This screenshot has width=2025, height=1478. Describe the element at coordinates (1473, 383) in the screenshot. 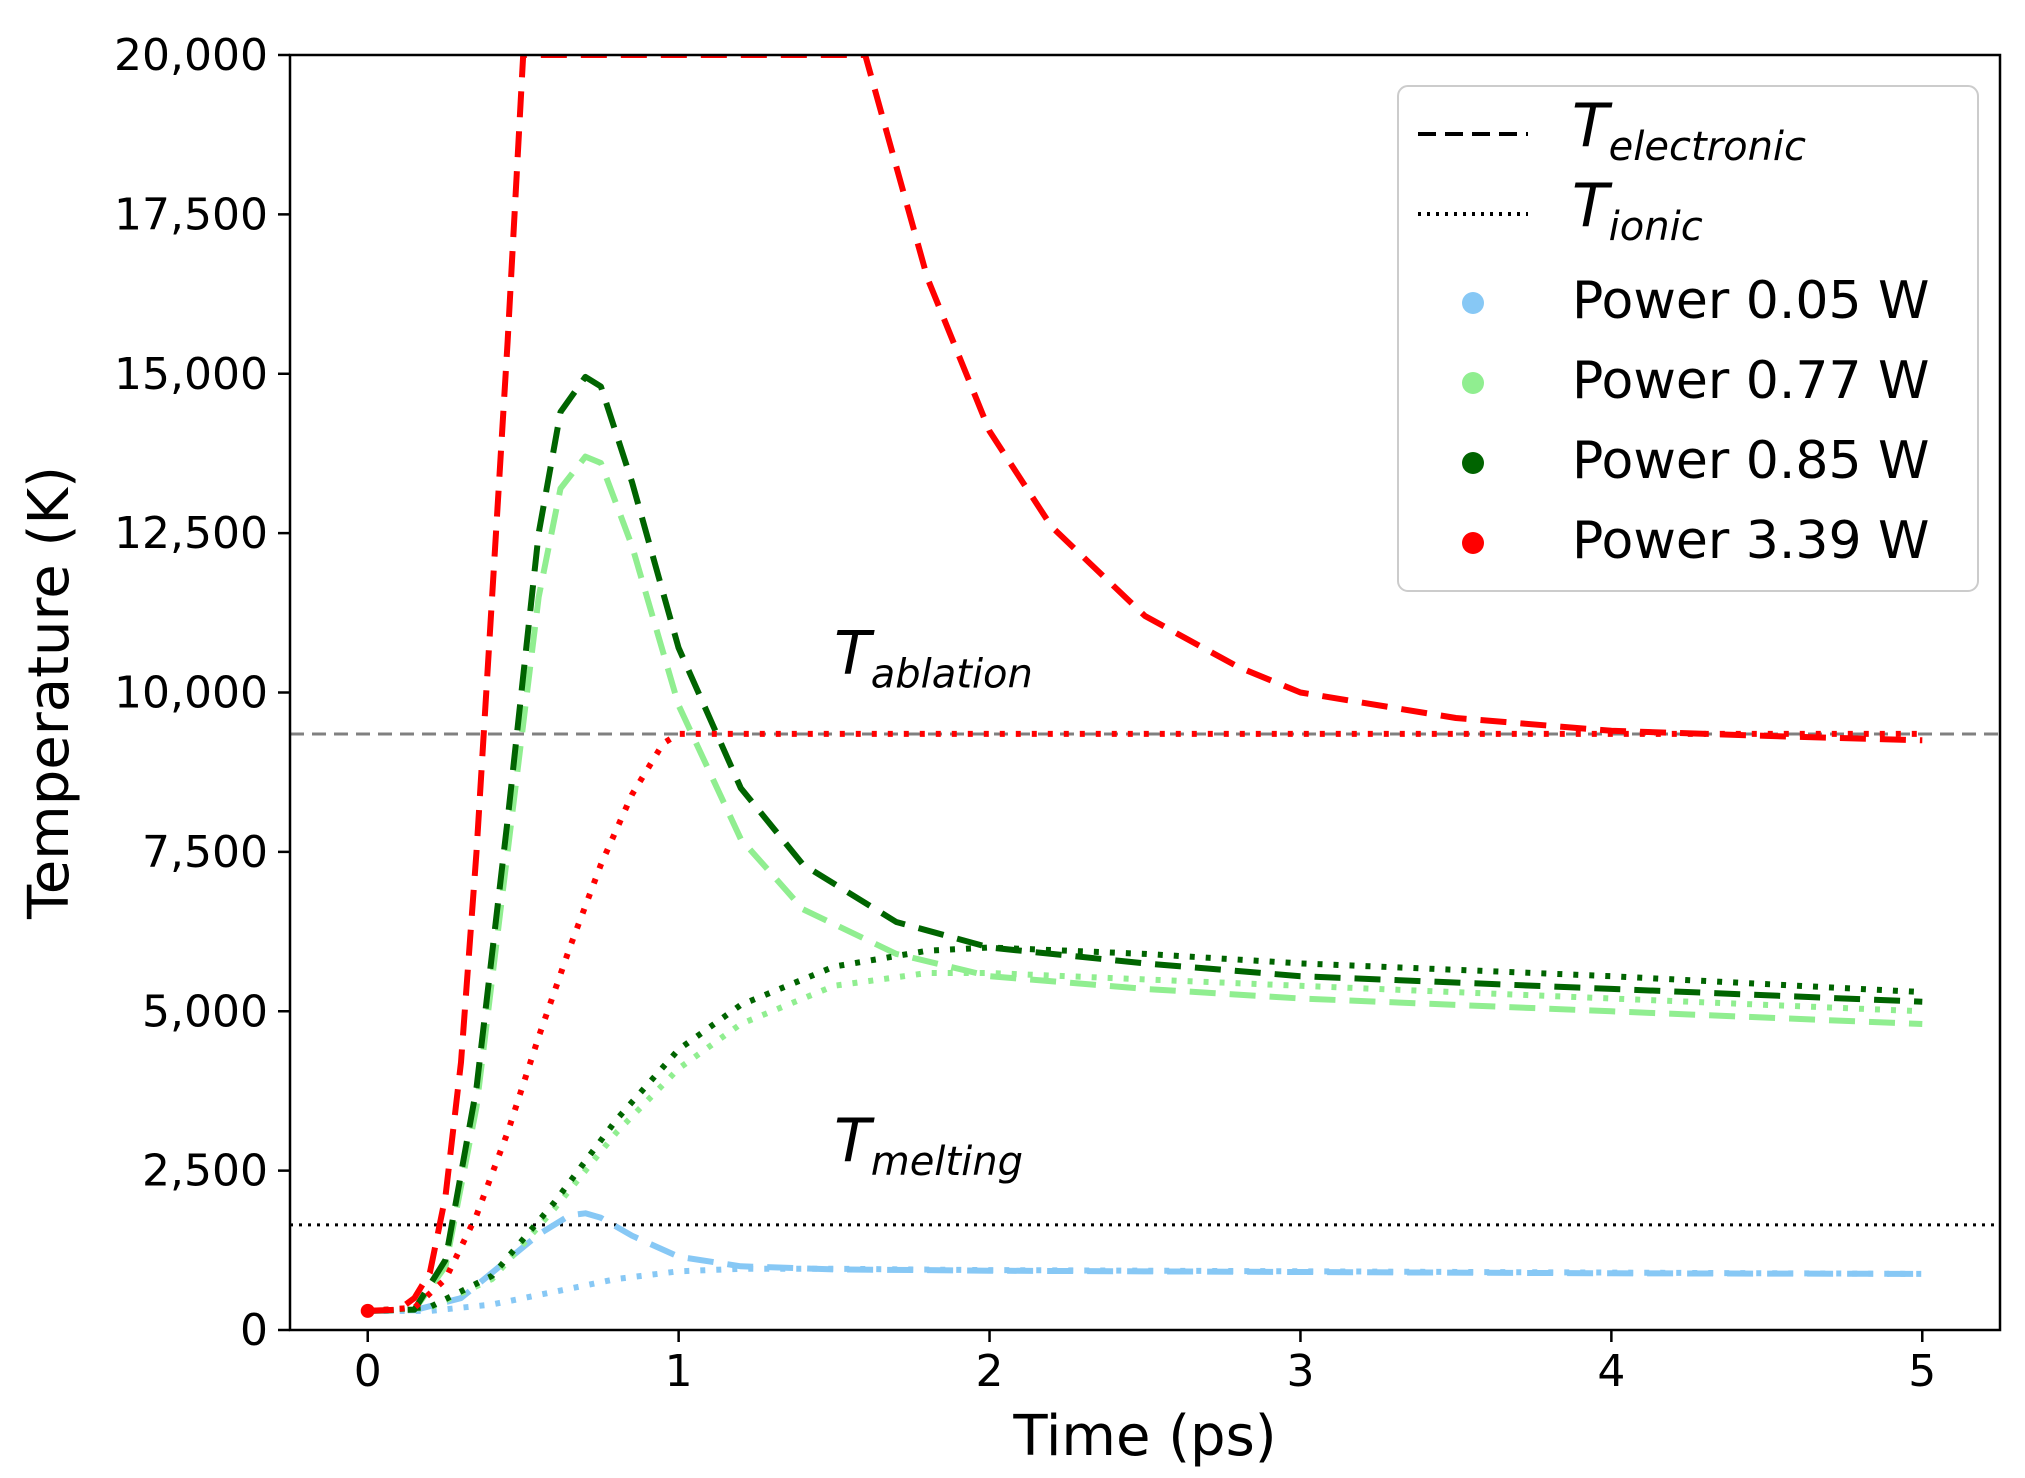

I see `legend-marker-power-0.77-icon` at that location.